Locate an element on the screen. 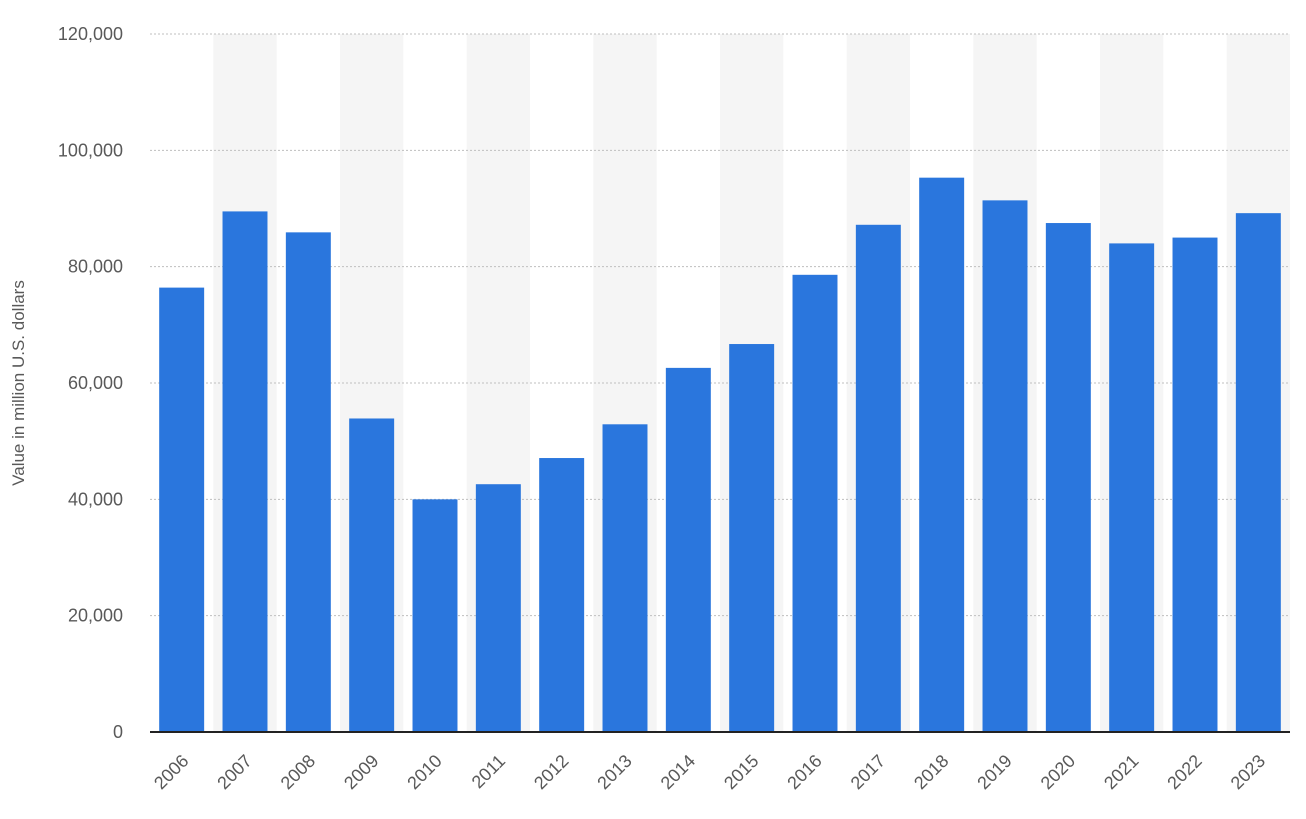 The width and height of the screenshot is (1306, 819). x-tick-label: 2009 is located at coordinates (361, 772).